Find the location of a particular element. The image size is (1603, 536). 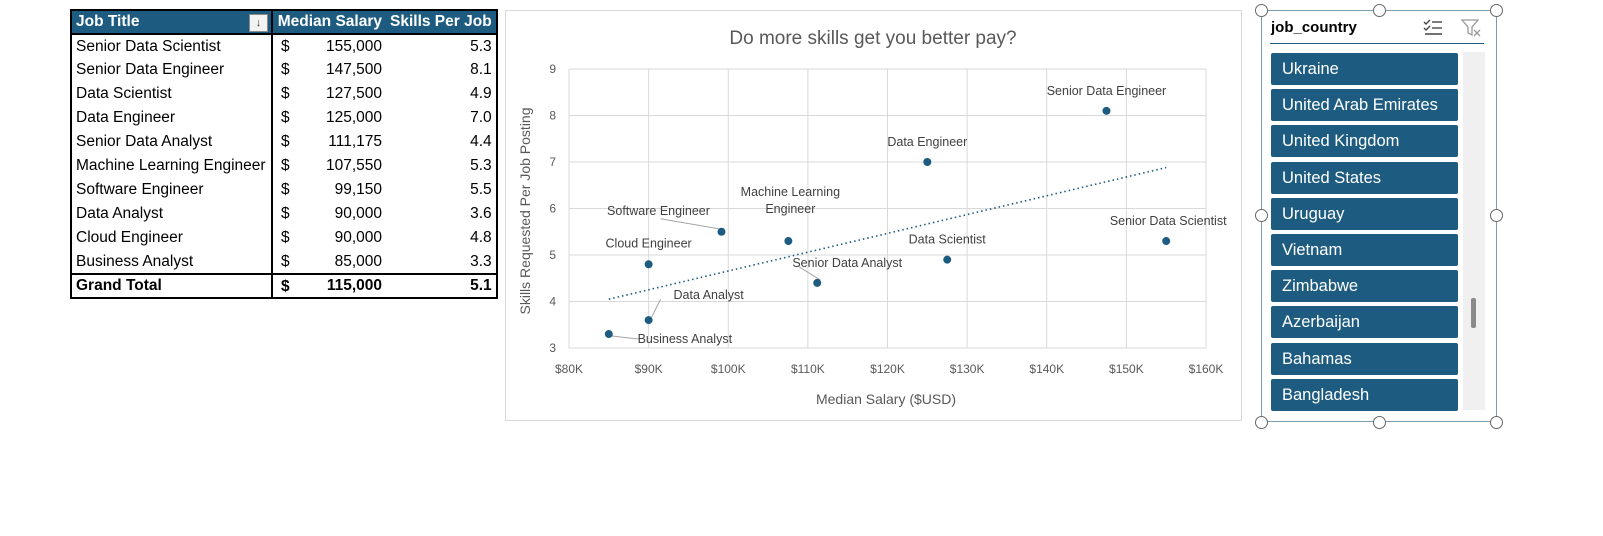

data-label: Data Scientist is located at coordinates (948, 240).